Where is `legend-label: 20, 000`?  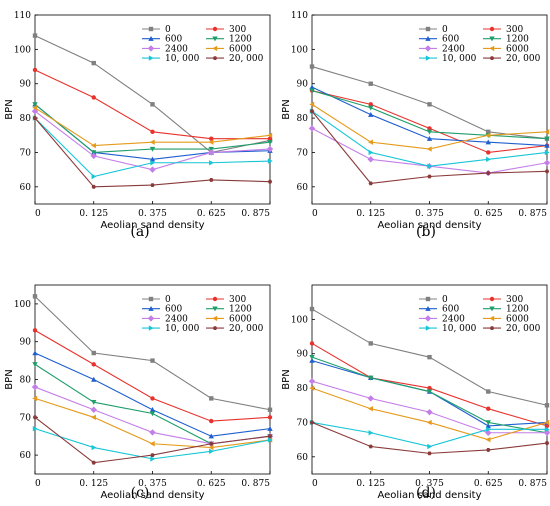 legend-label: 20, 000 is located at coordinates (523, 329).